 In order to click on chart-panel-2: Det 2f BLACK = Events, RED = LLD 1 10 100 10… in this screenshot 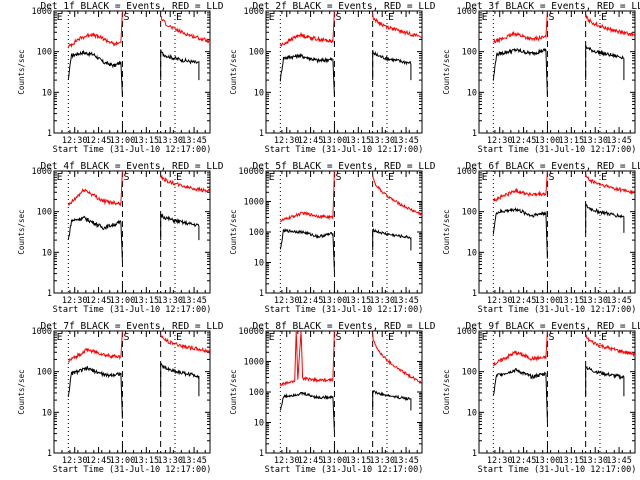, I will do `click(332, 78)`.